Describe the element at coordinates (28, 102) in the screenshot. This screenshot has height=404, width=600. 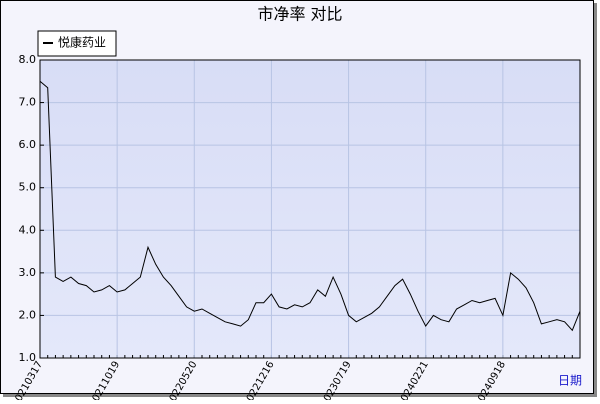
I see `y-tick-label: 7.0` at that location.